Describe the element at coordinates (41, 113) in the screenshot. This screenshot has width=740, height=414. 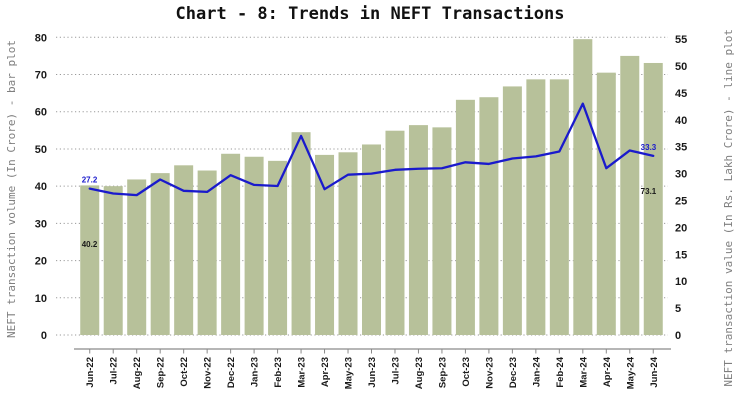
I see `y-left-tick-label: 60` at that location.